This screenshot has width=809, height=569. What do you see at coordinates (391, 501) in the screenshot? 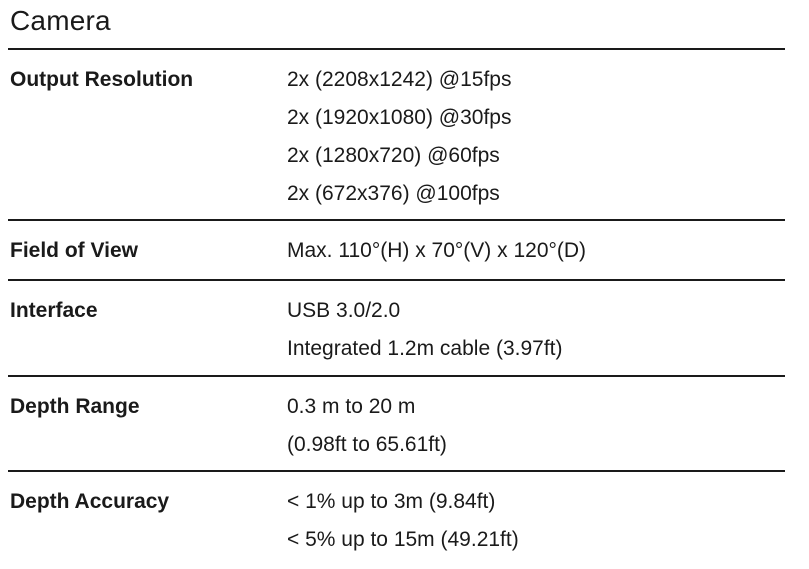
I see `spec-value: < 1% up to 3m (9.84ft)` at bounding box center [391, 501].